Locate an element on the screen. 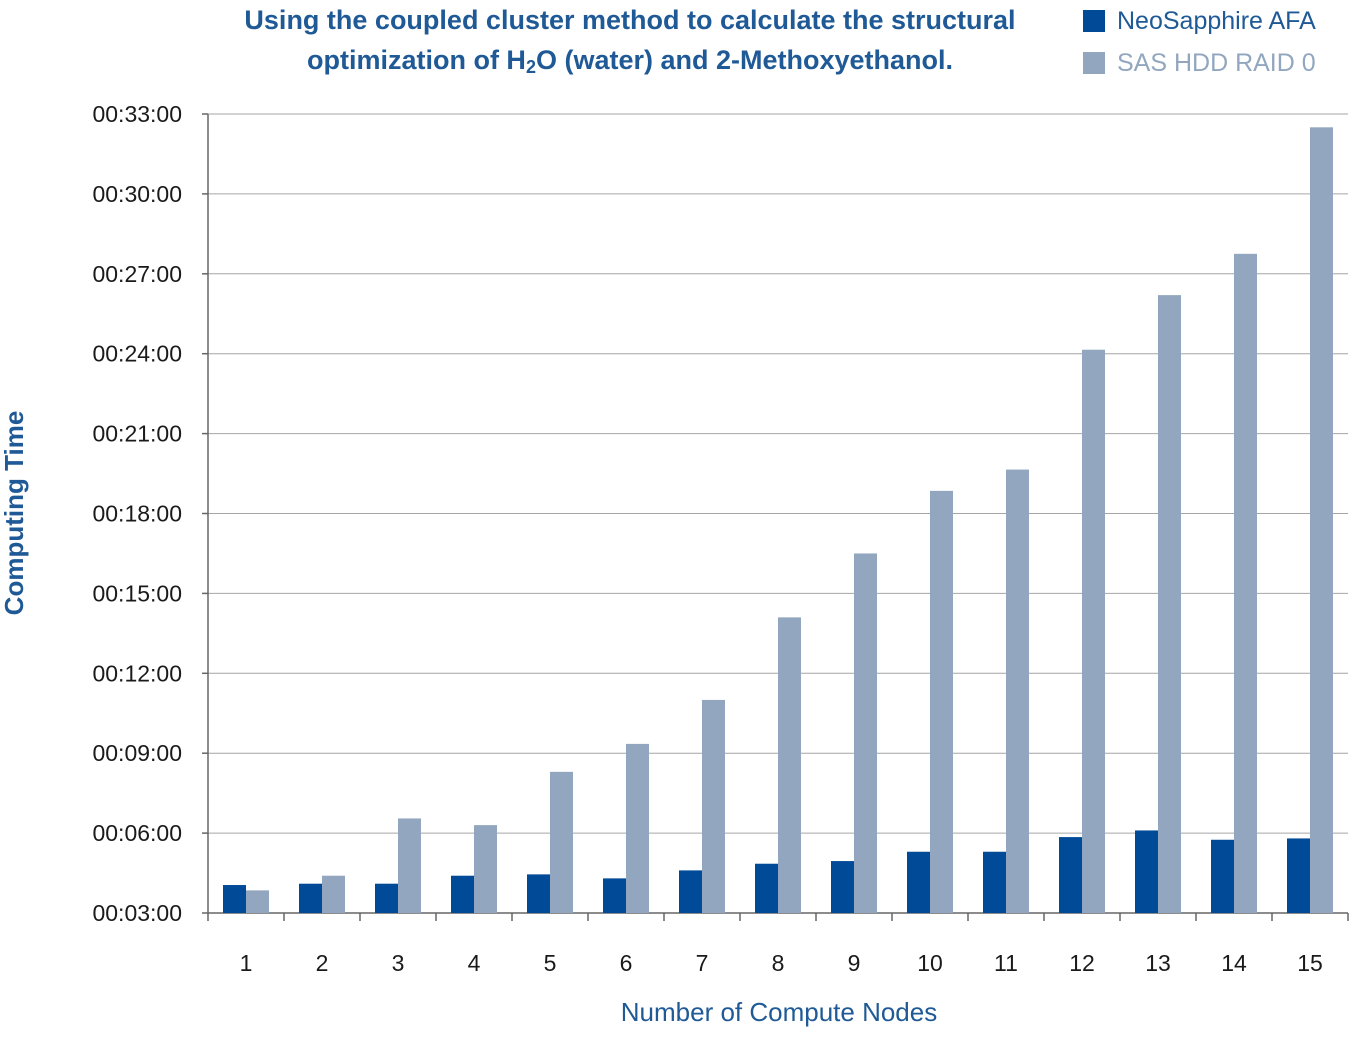  y-tick-label: 00:03:00 is located at coordinates (137, 913).